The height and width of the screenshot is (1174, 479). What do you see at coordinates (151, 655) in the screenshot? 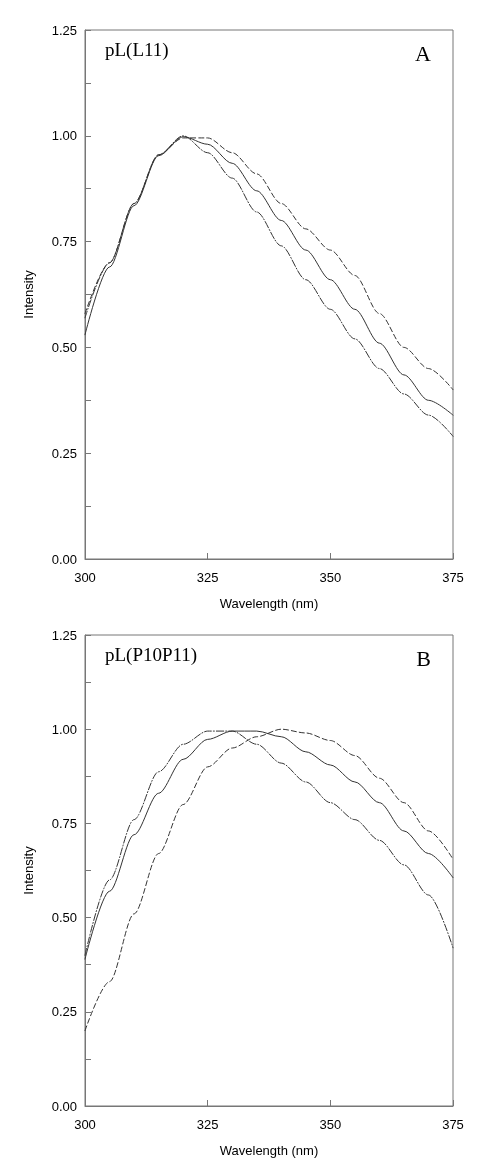
I see `text: pL(P10P11)` at bounding box center [151, 655].